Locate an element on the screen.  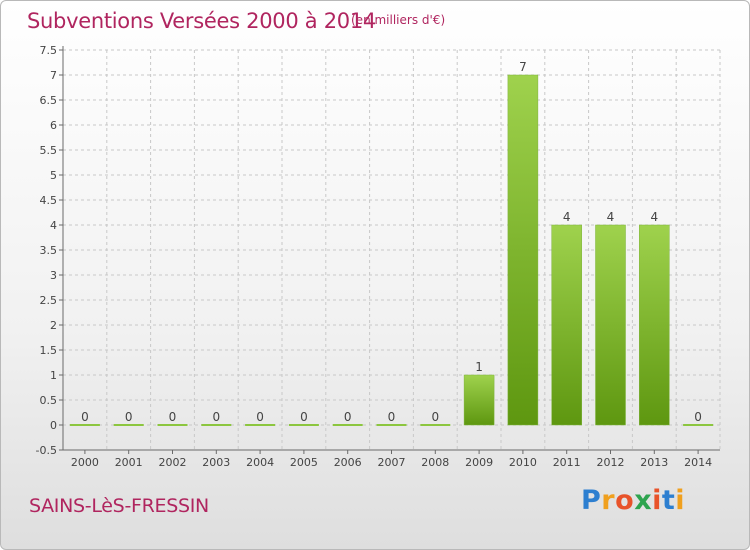
x-tick-label: 2010 is located at coordinates (523, 462).